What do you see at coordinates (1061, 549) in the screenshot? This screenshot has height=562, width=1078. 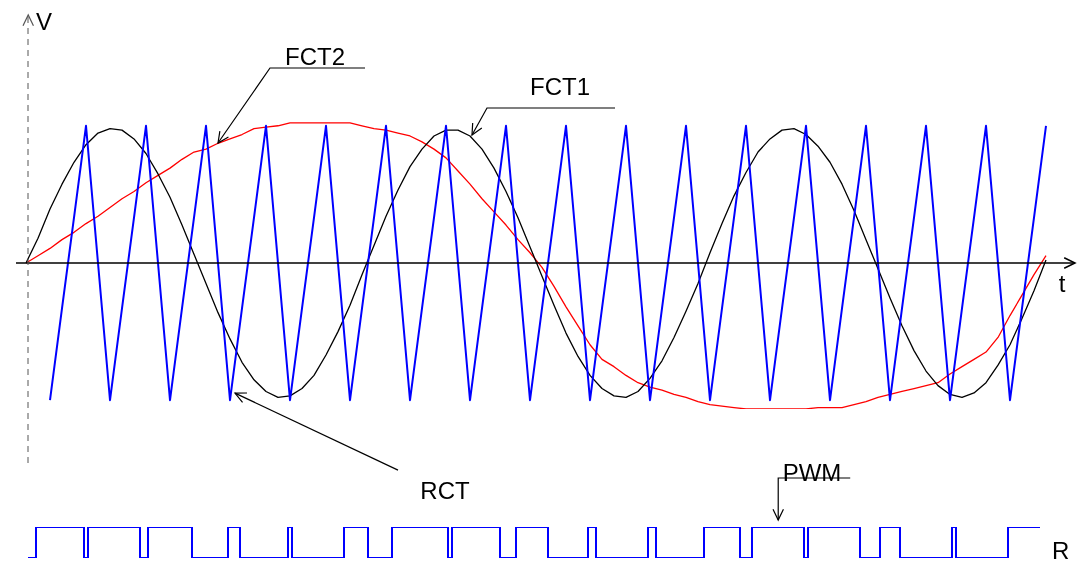 I see `text: R` at bounding box center [1061, 549].